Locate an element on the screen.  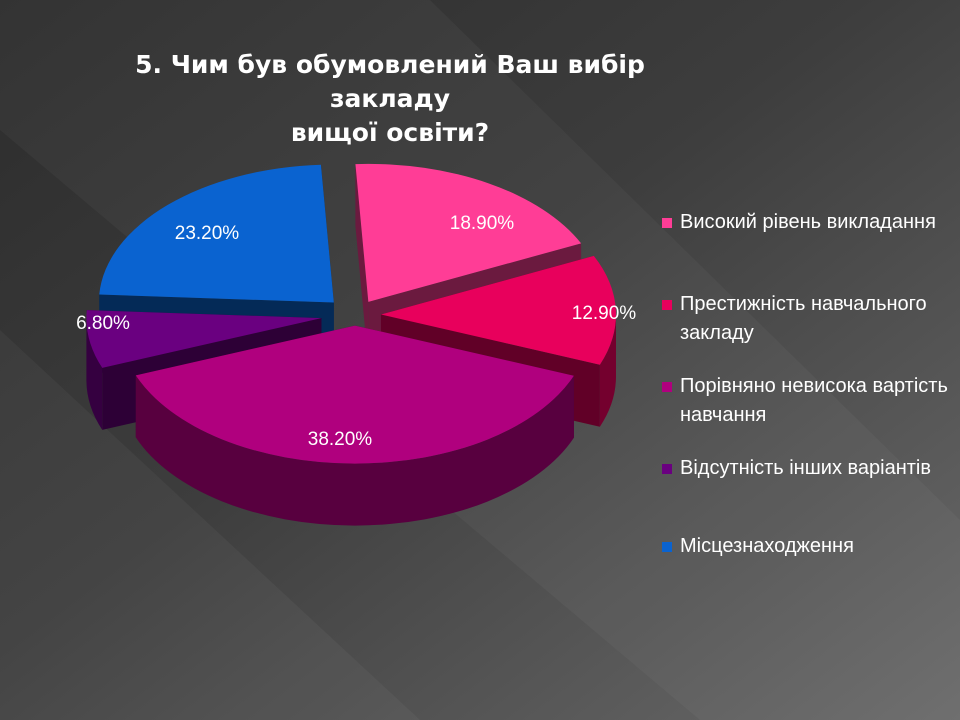
legend-label: Відсутність інших варіантів is located at coordinates (805, 468).